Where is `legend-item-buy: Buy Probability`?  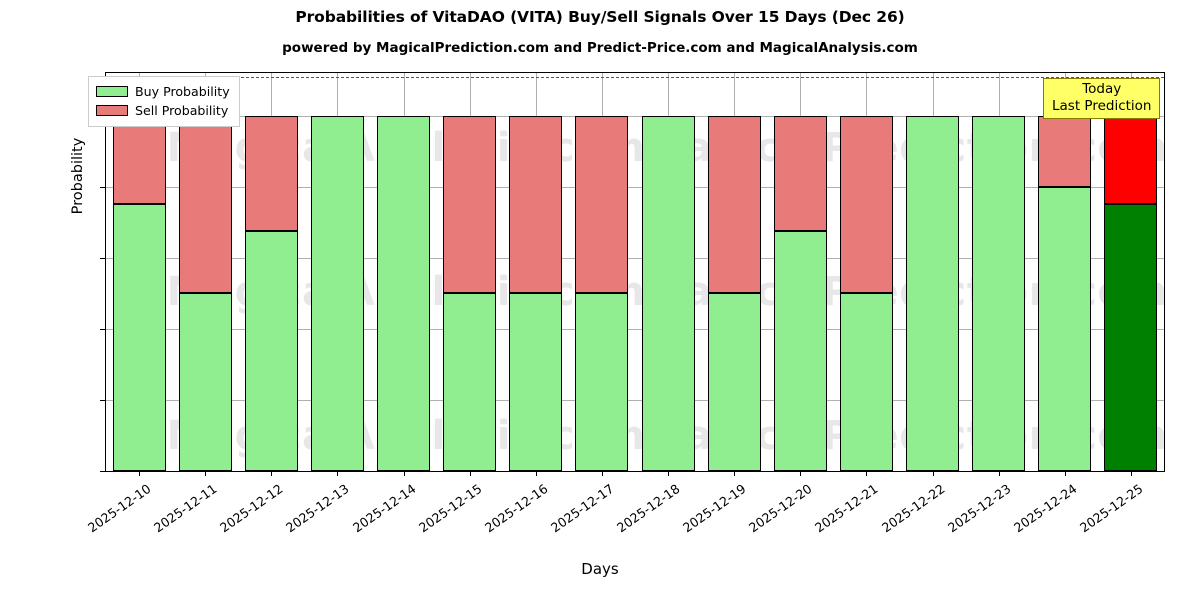
legend-item-buy: Buy Probability is located at coordinates (163, 91).